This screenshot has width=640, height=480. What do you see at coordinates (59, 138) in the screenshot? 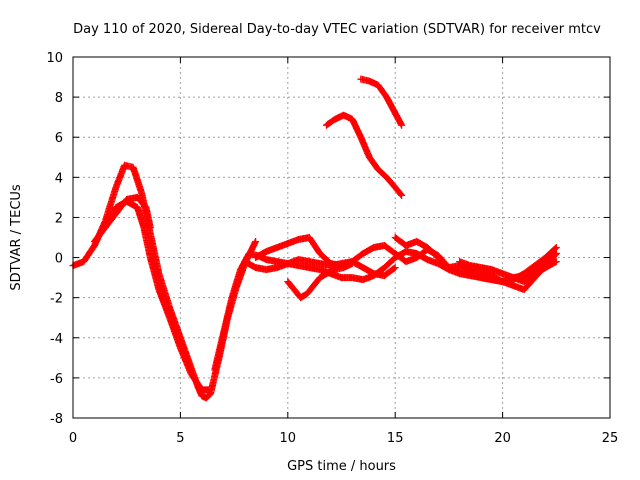
I see `y-tick-label: 6` at bounding box center [59, 138].